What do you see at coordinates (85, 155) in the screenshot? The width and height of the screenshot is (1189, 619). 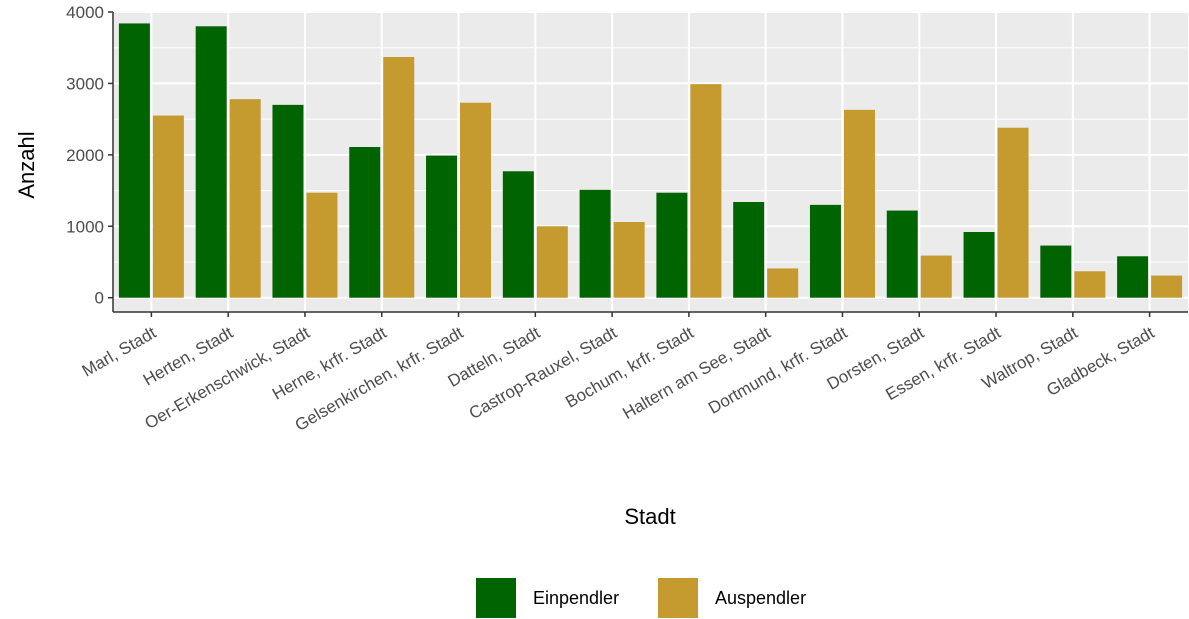 I see `y-tick-label: 2000` at bounding box center [85, 155].